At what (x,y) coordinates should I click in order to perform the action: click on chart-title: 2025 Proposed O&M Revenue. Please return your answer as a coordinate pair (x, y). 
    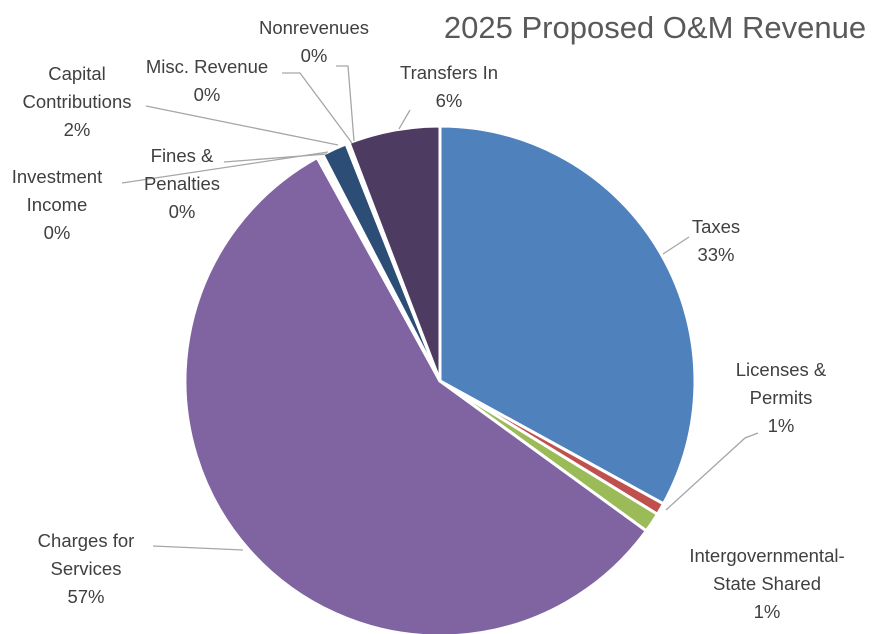
    Looking at the image, I should click on (655, 27).